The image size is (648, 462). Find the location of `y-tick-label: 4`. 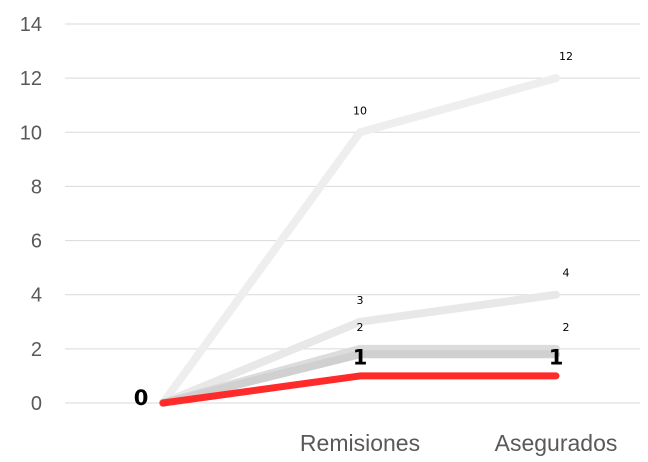

y-tick-label: 4 is located at coordinates (36, 296).